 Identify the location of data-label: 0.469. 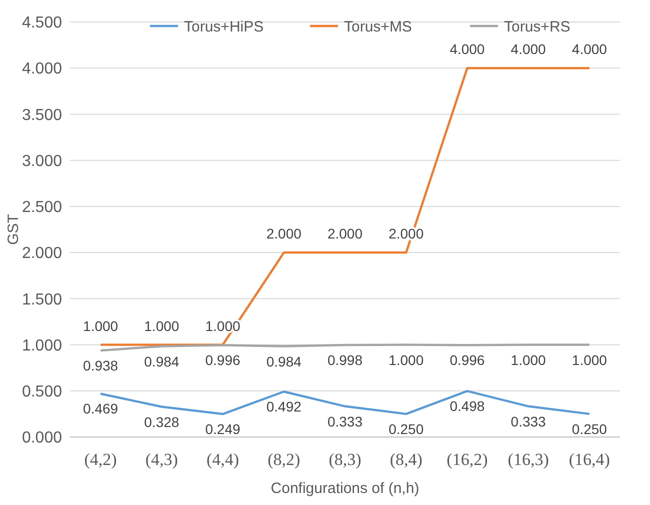
(100, 408).